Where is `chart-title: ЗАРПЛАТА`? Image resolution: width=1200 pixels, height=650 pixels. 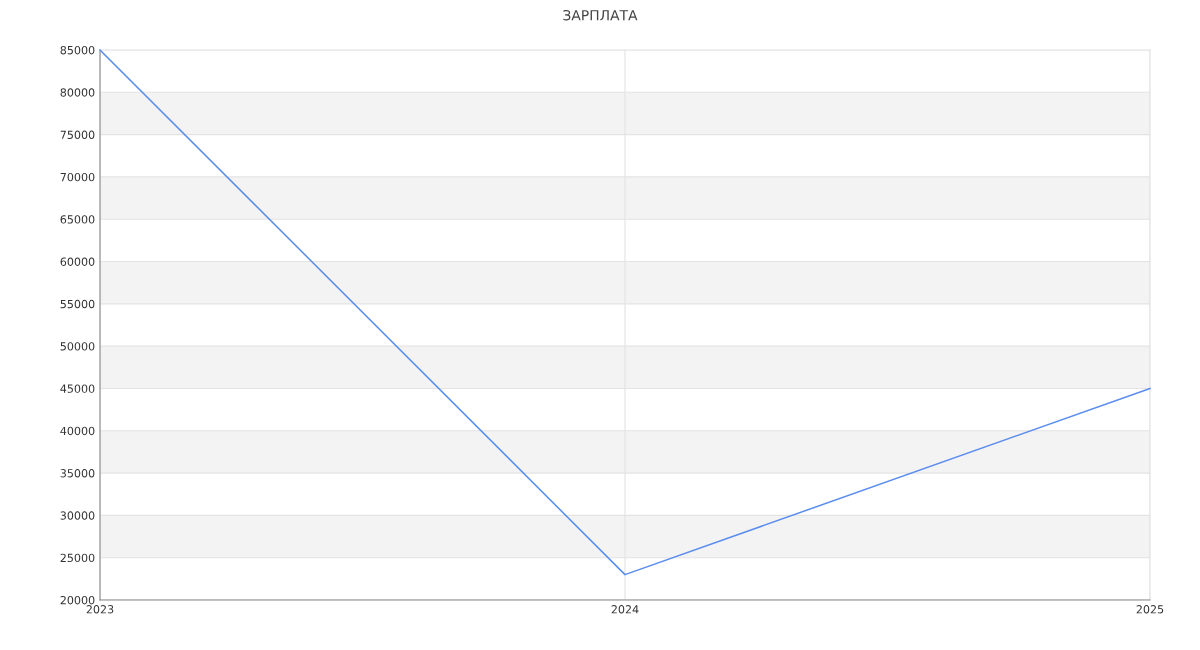
chart-title: ЗАРПЛАТА is located at coordinates (600, 15).